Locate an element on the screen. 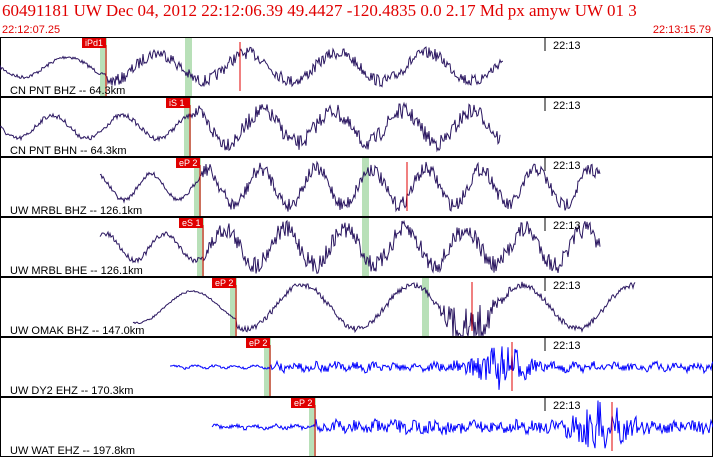 The height and width of the screenshot is (458, 713). trace-label: UW MRBL BHE -- 126.1km is located at coordinates (76, 271).